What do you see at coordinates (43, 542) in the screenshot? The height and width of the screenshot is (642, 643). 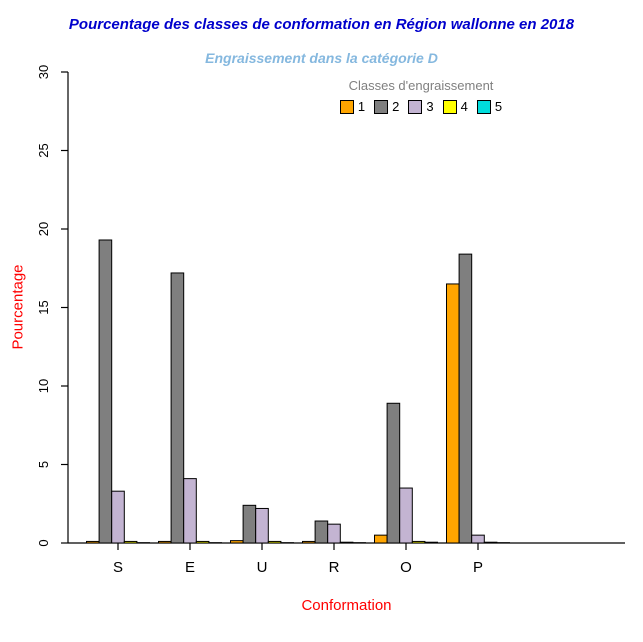 I see `y-tick-label: 0` at bounding box center [43, 542].